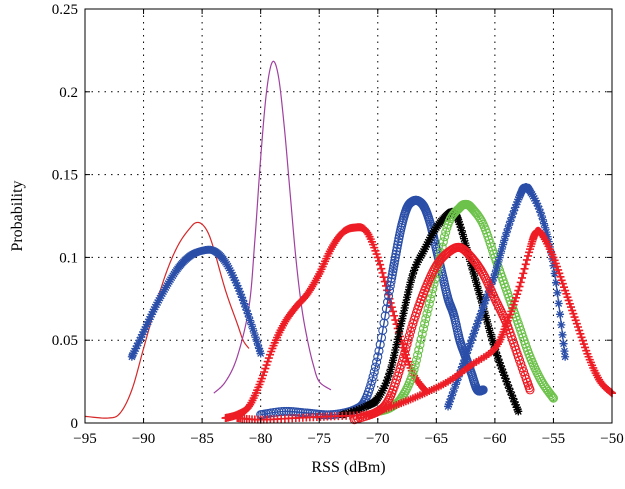 This screenshot has height=489, width=625. Describe the element at coordinates (65, 341) in the screenshot. I see `y-tick-label: 0.05` at that location.